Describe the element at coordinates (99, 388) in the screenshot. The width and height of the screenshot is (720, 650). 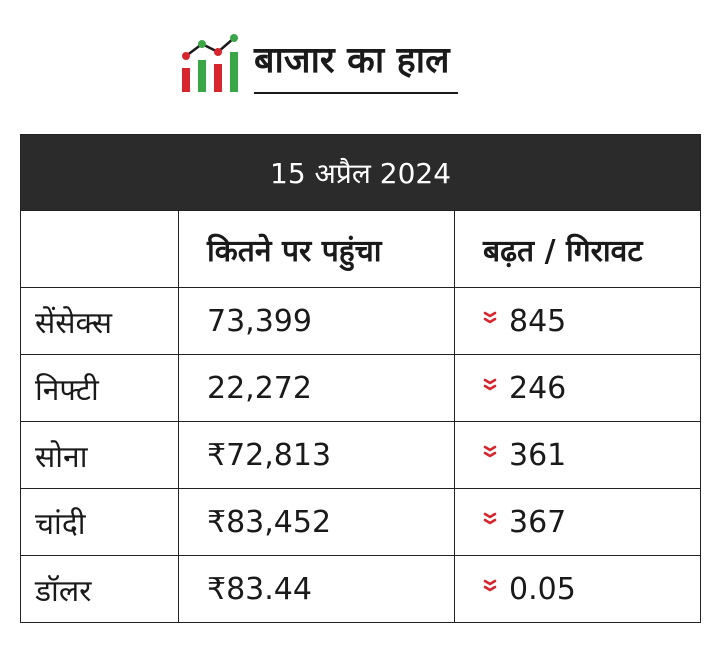
I see `row-name: निफ्टी` at that location.